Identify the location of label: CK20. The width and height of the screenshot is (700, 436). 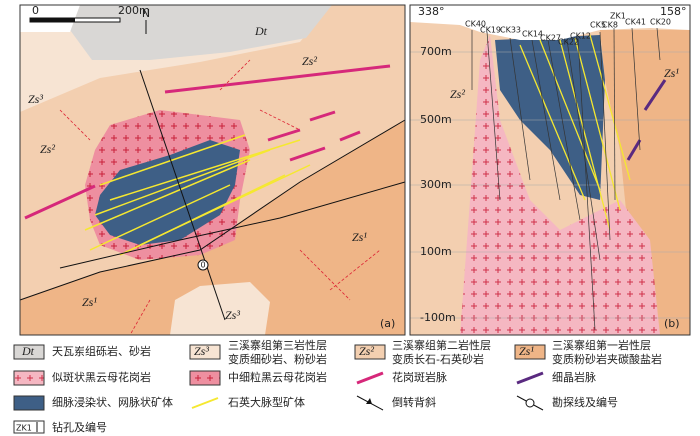
(660, 22).